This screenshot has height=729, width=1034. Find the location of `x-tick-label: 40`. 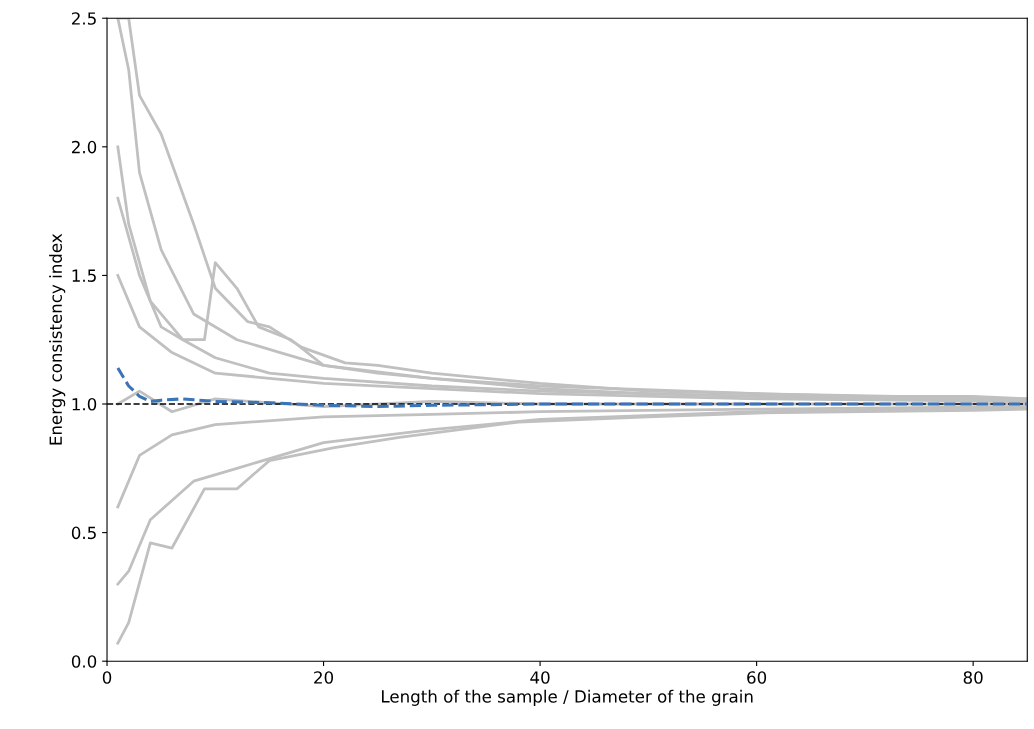

x-tick-label: 40 is located at coordinates (540, 677).